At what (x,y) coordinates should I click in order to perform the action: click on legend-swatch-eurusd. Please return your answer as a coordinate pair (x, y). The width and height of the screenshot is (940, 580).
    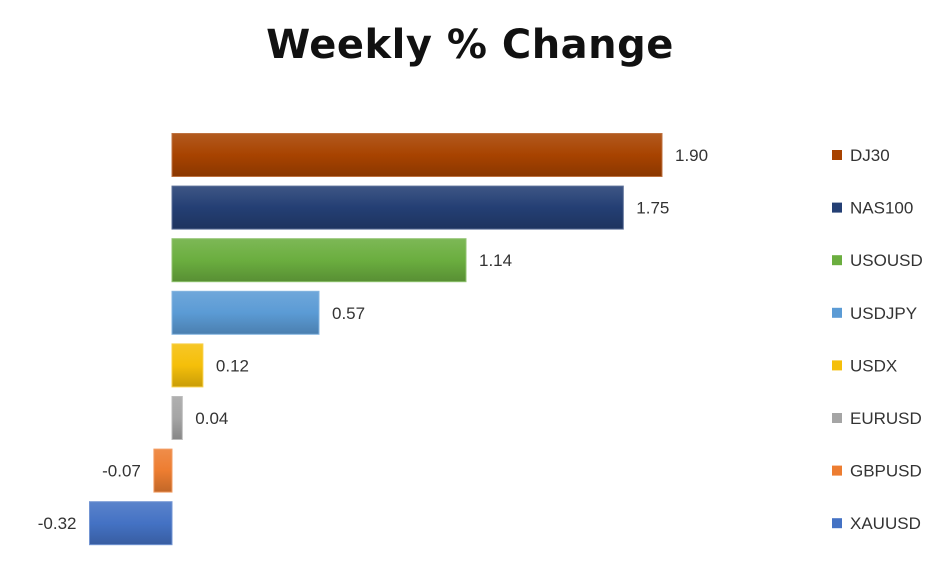
    Looking at the image, I should click on (837, 418).